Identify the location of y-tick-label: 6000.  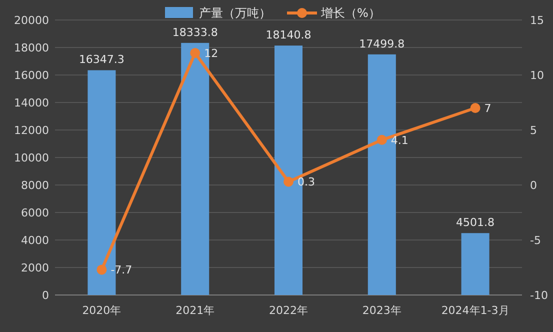
(35, 213).